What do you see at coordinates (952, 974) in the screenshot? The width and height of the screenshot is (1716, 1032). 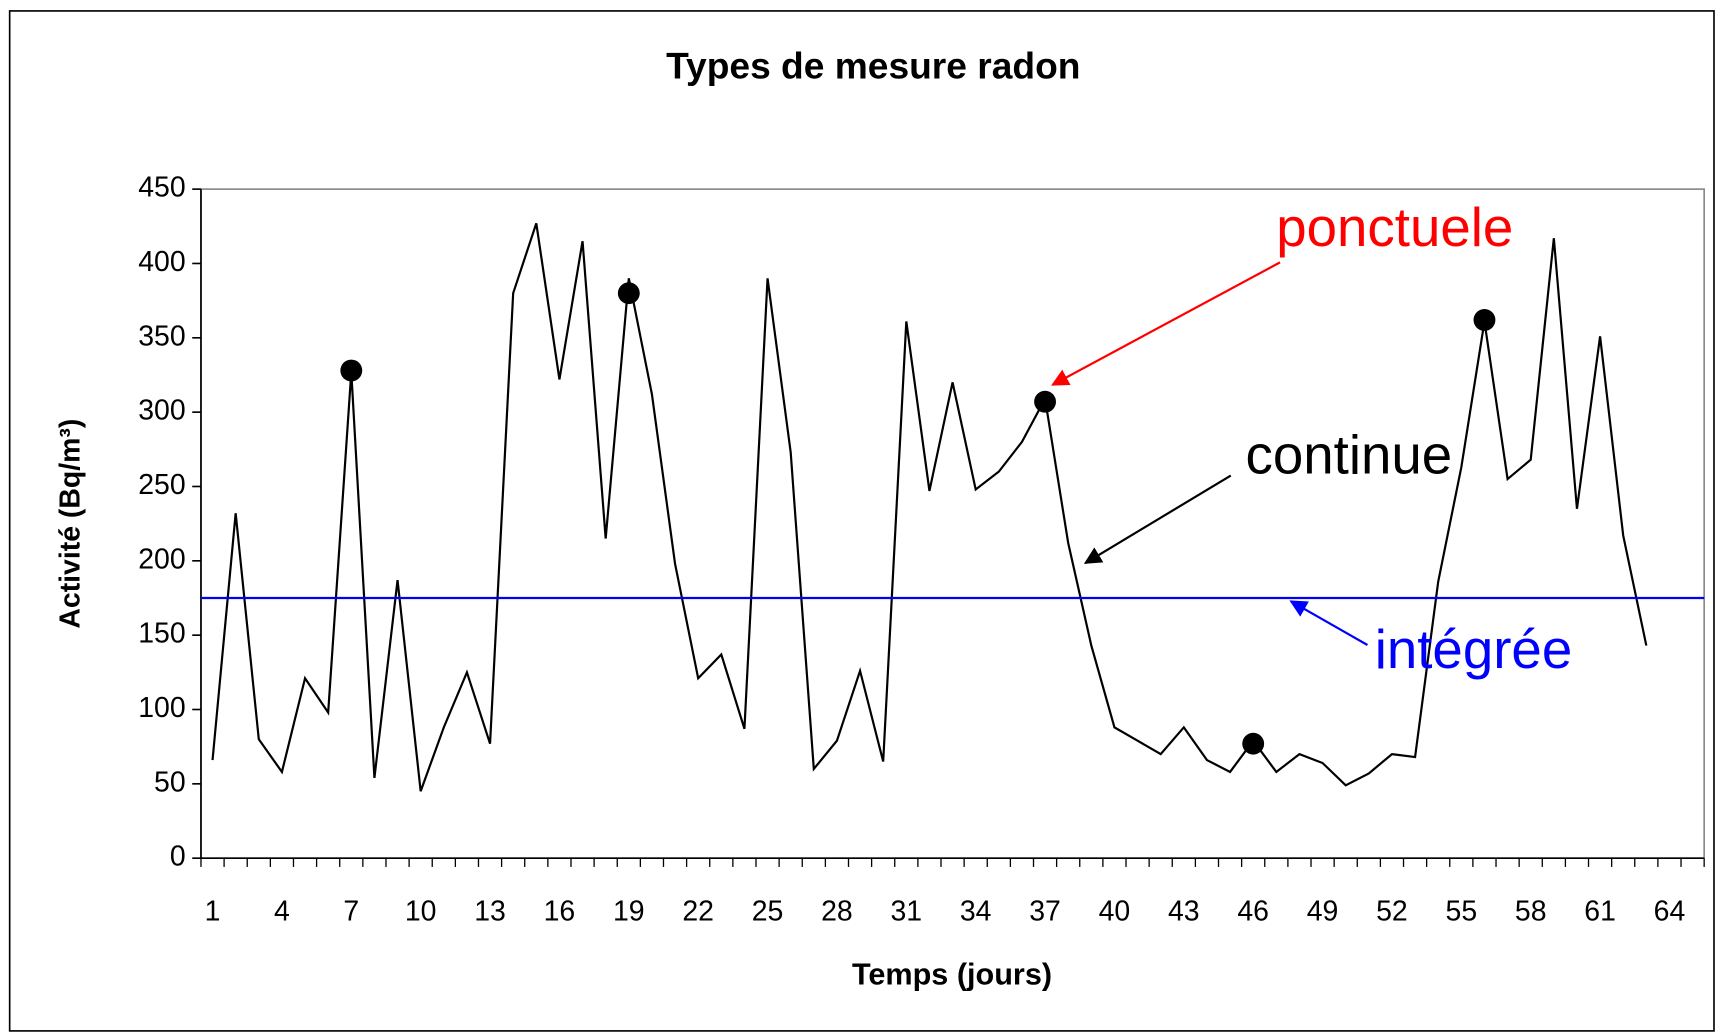 I see `x-axis-title: Temps (jours)` at bounding box center [952, 974].